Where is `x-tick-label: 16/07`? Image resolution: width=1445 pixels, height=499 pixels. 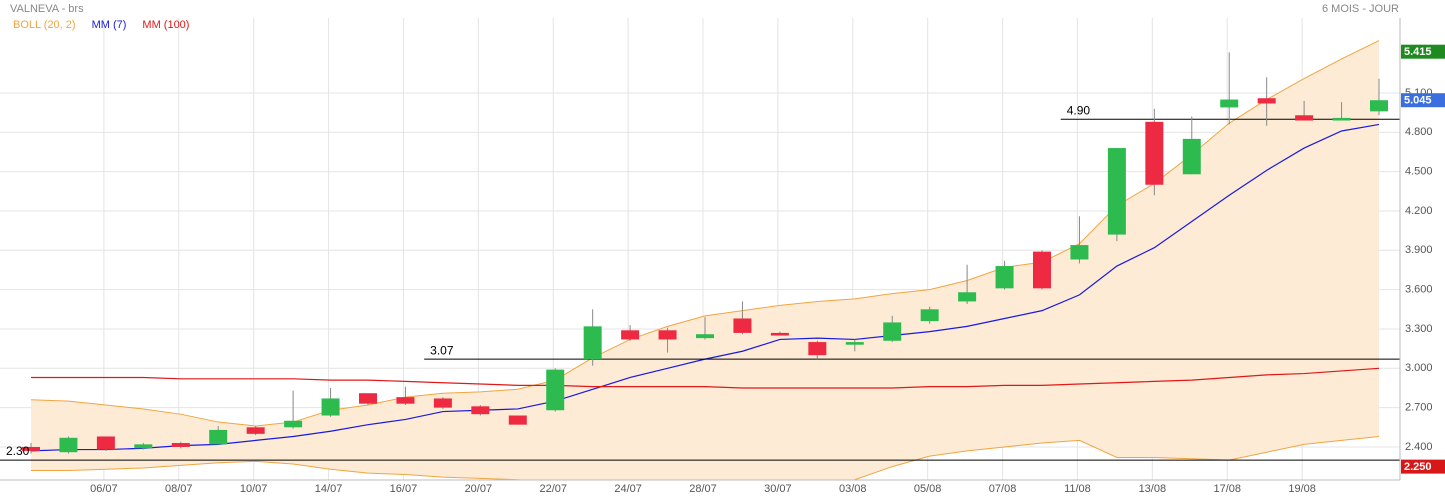
x-tick-label: 16/07 is located at coordinates (404, 489).